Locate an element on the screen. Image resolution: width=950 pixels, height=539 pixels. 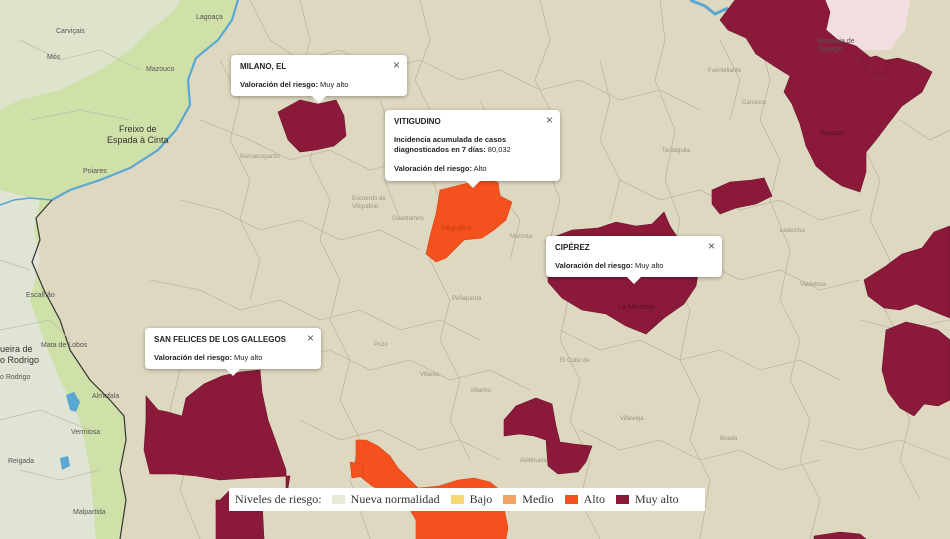
svg-text: Boada is located at coordinates (729, 439).